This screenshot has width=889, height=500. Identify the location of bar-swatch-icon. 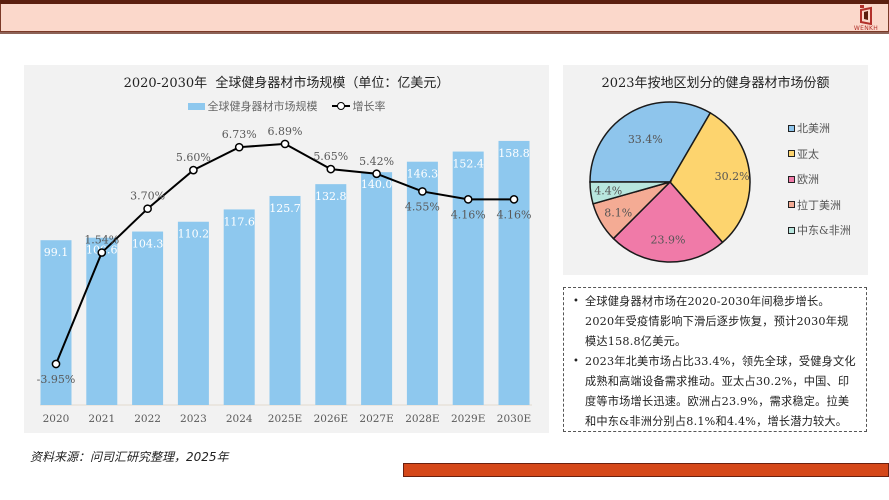
(196, 106).